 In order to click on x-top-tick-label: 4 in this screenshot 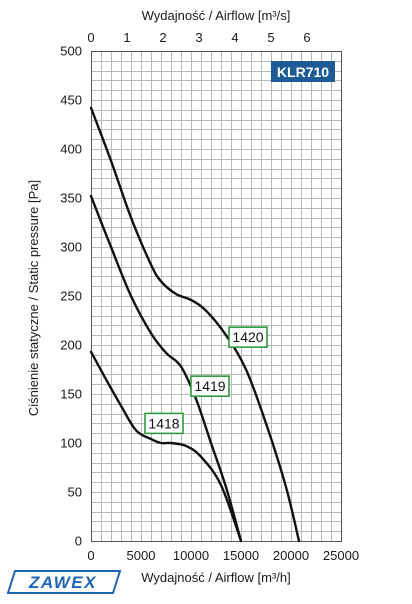, I will do `click(234, 37)`.